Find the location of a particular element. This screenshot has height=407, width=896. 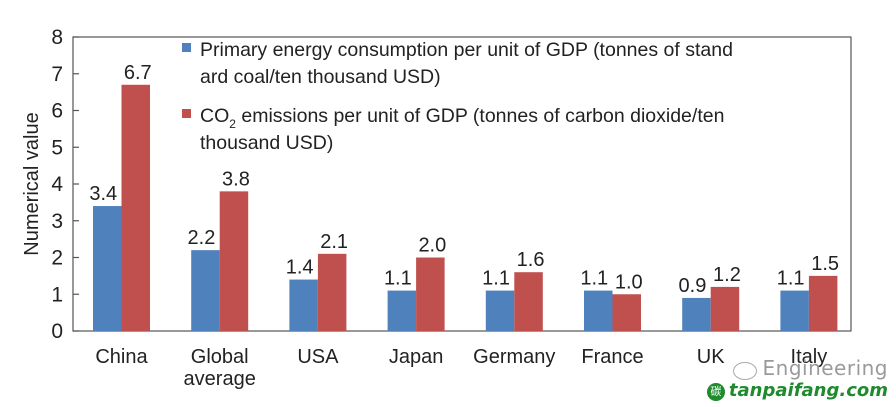

y-tick-label: 0 is located at coordinates (57, 331).